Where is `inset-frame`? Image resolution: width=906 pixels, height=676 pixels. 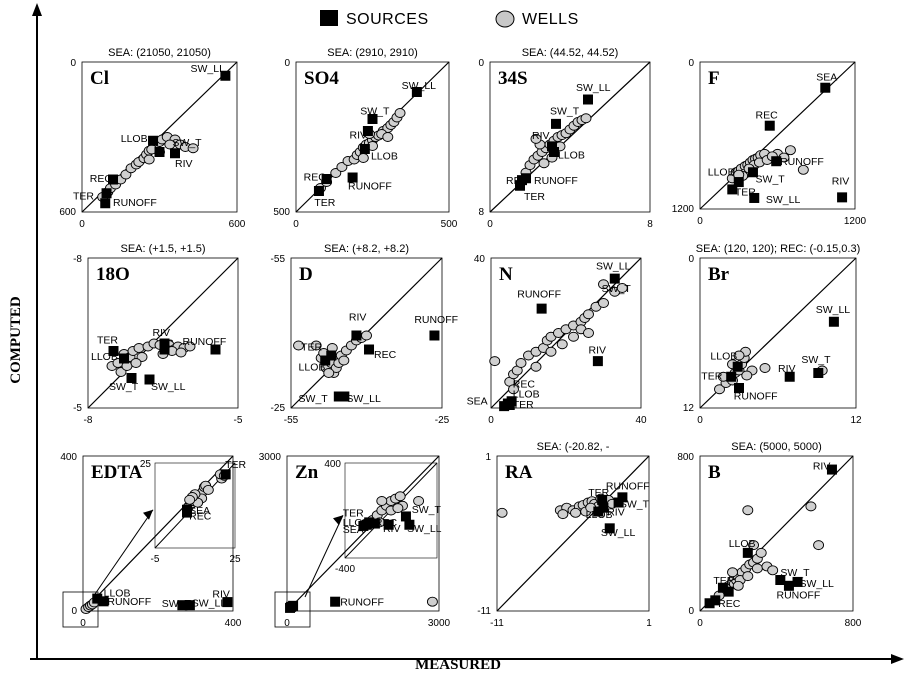 inset-frame is located at coordinates (195, 505).